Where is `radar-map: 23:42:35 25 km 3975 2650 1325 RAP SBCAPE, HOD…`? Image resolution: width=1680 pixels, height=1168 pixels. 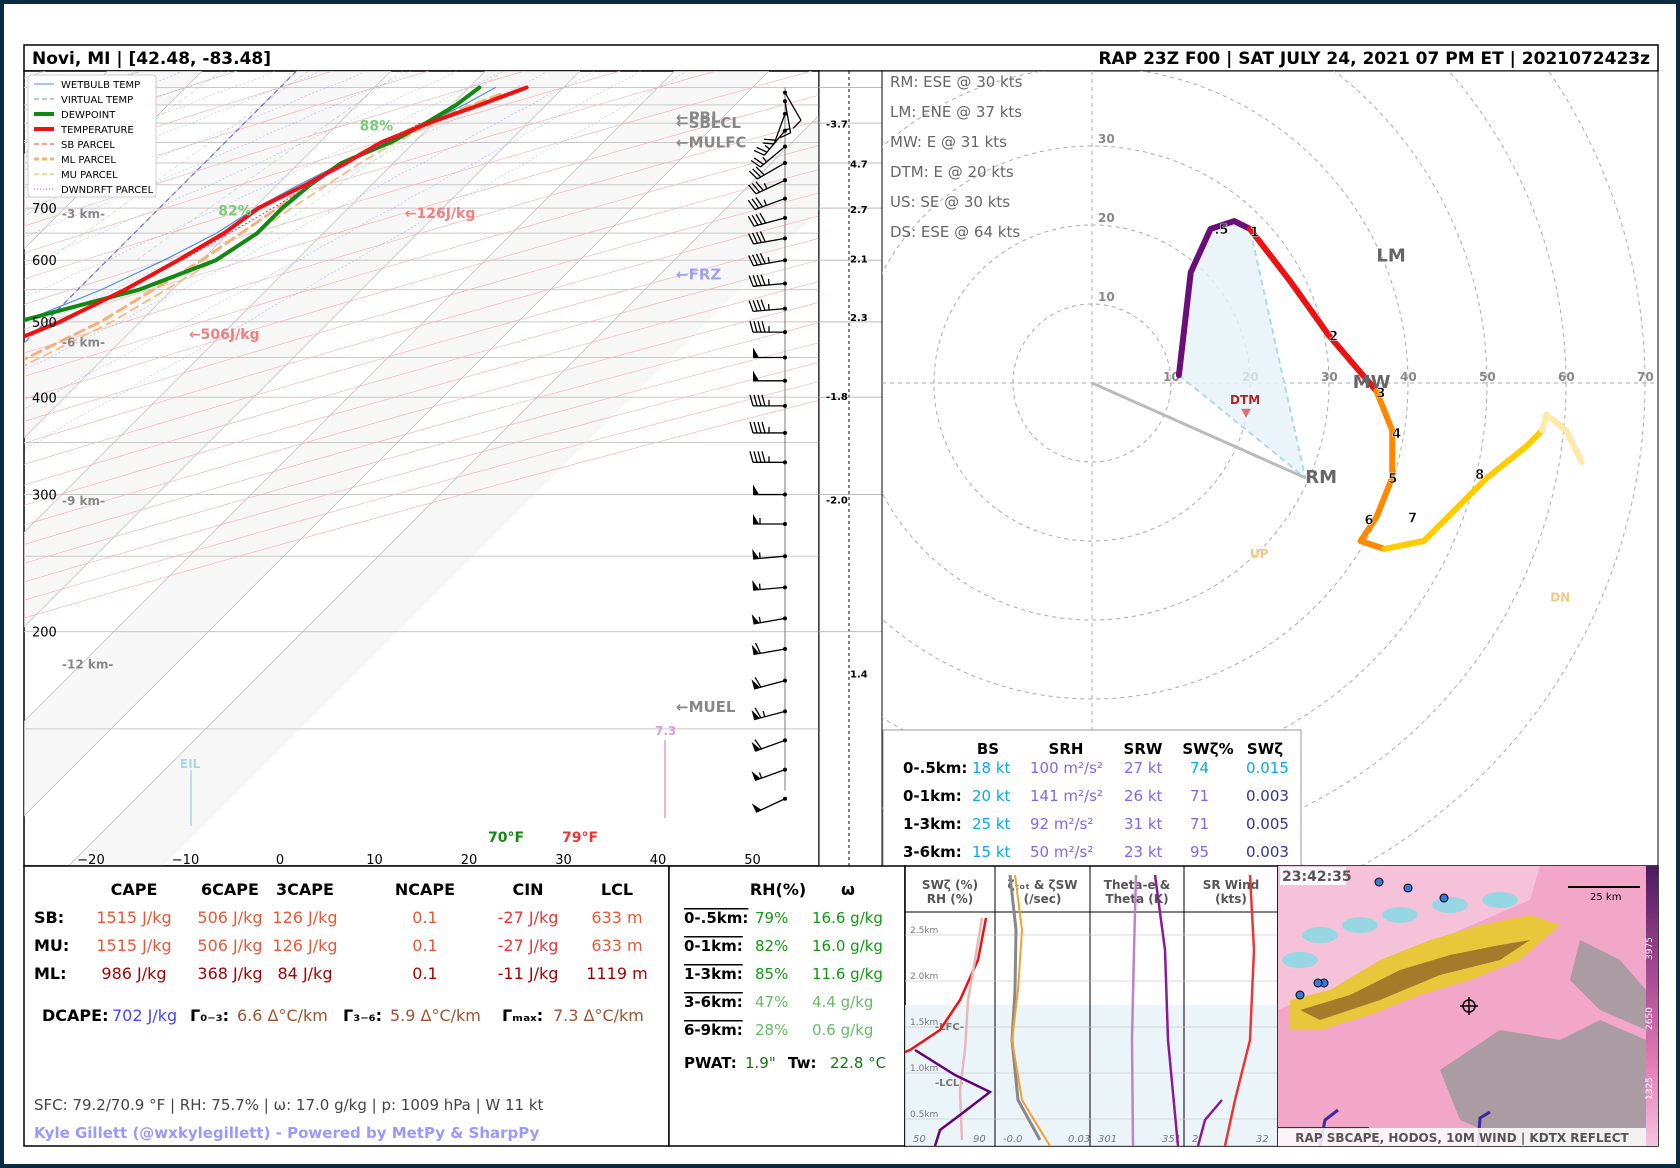
radar-map: 23:42:35 25 km 3975 2650 1325 RAP SBCAPE, HOD… is located at coordinates (1468, 1006).